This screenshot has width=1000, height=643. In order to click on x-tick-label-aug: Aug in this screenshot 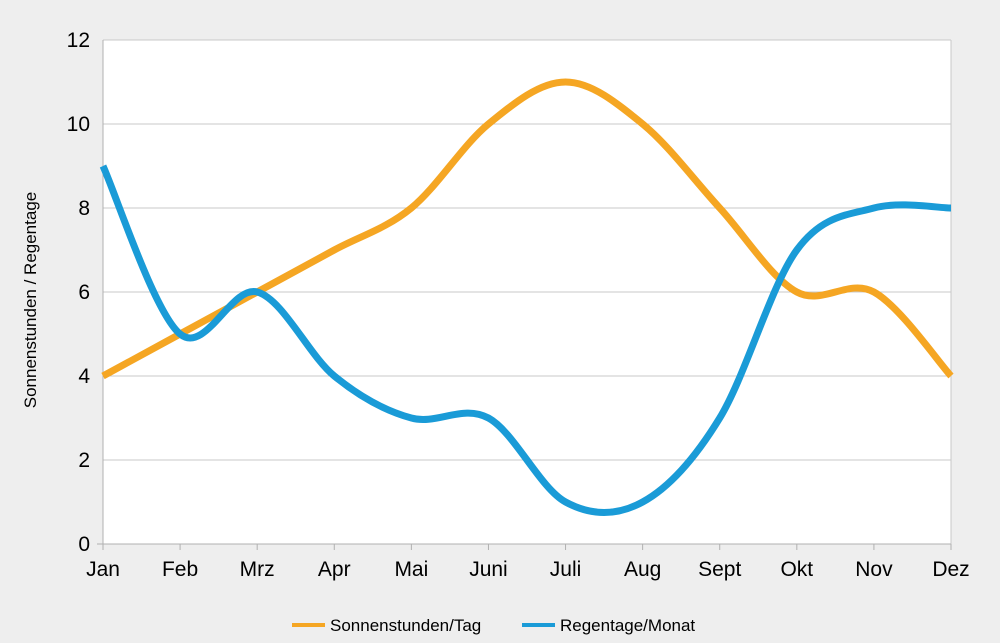, I will do `click(642, 569)`.